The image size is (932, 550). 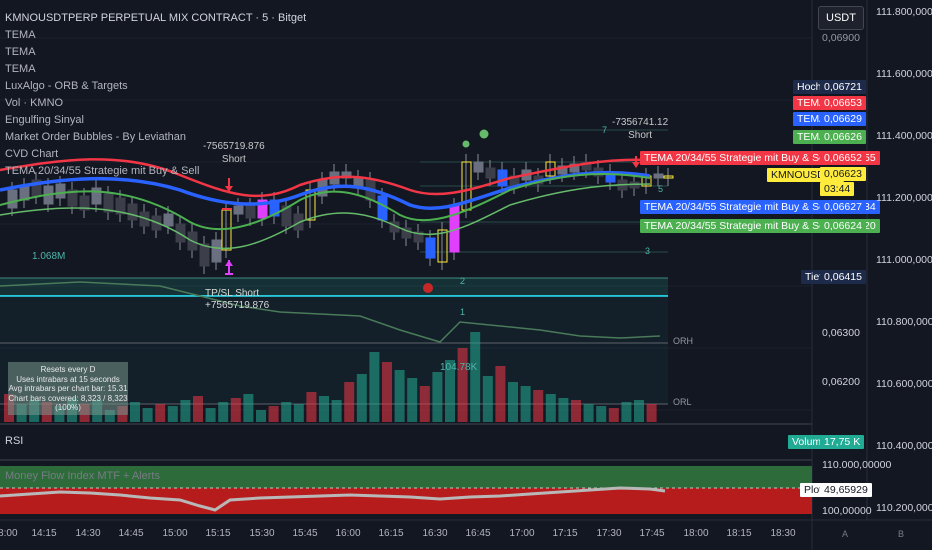 What do you see at coordinates (305, 533) in the screenshot?
I see `time-tick-label: 15:45` at bounding box center [305, 533].